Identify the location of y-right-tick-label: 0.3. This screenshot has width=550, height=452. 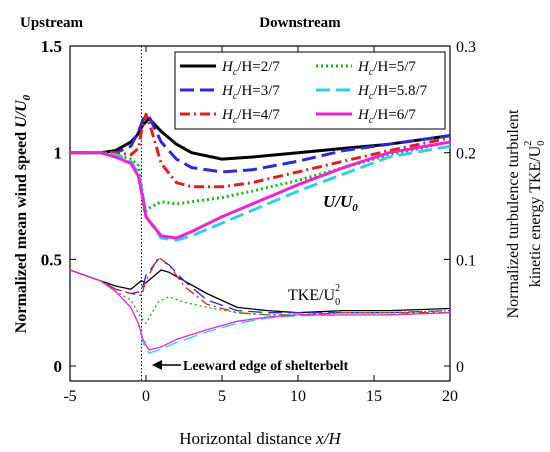
(466, 47).